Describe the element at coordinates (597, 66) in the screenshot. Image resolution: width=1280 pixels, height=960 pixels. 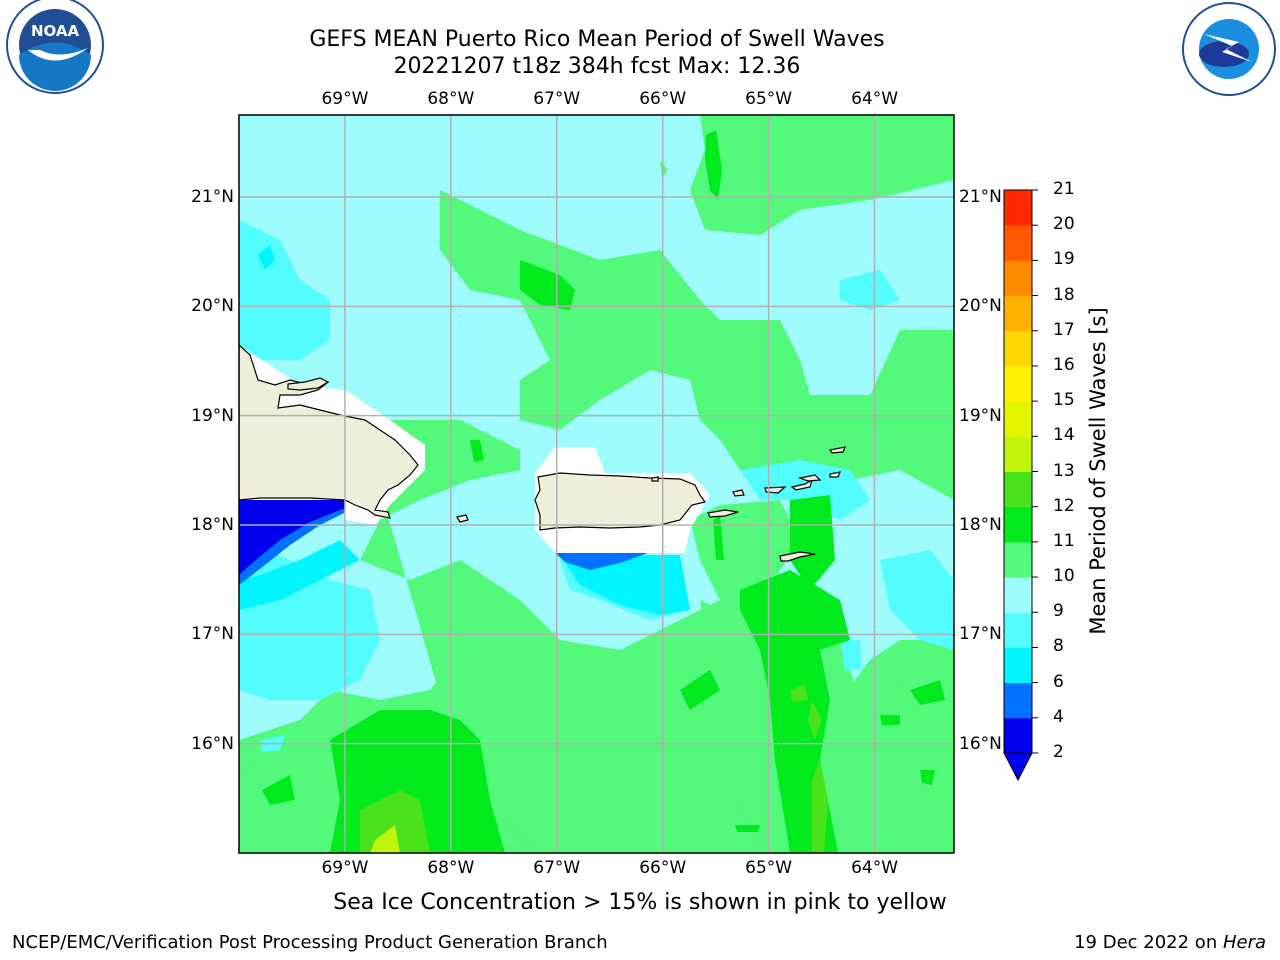
I see `chart-subtitle: 20221207 t18z 384h fcst Max: 12.36` at that location.